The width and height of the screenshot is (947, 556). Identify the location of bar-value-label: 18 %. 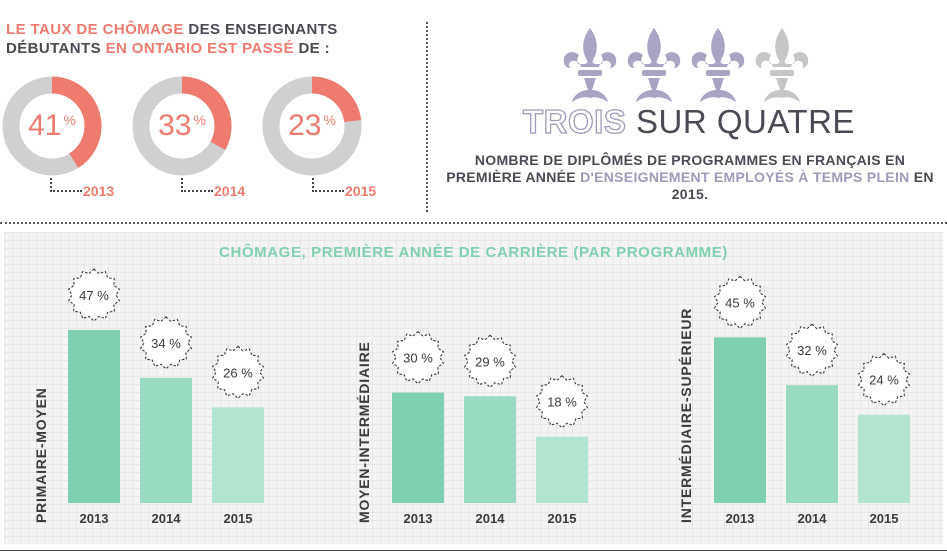
(562, 402).